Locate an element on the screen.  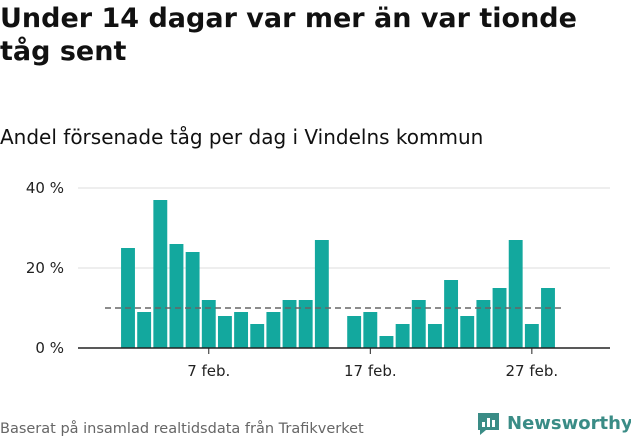
x-axis-ticks: 7 feb. 17 feb. 27 feb. is located at coordinates (372, 364).